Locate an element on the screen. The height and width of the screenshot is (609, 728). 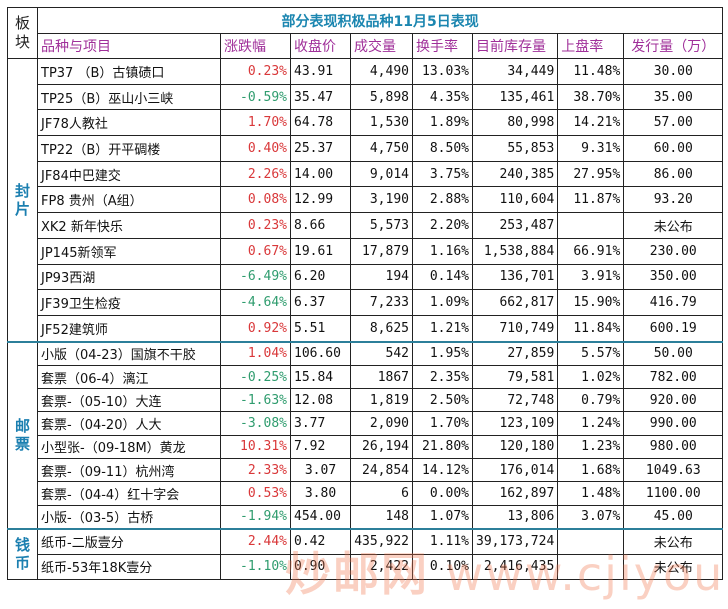
section-label: 钱币 is located at coordinates (22, 553).